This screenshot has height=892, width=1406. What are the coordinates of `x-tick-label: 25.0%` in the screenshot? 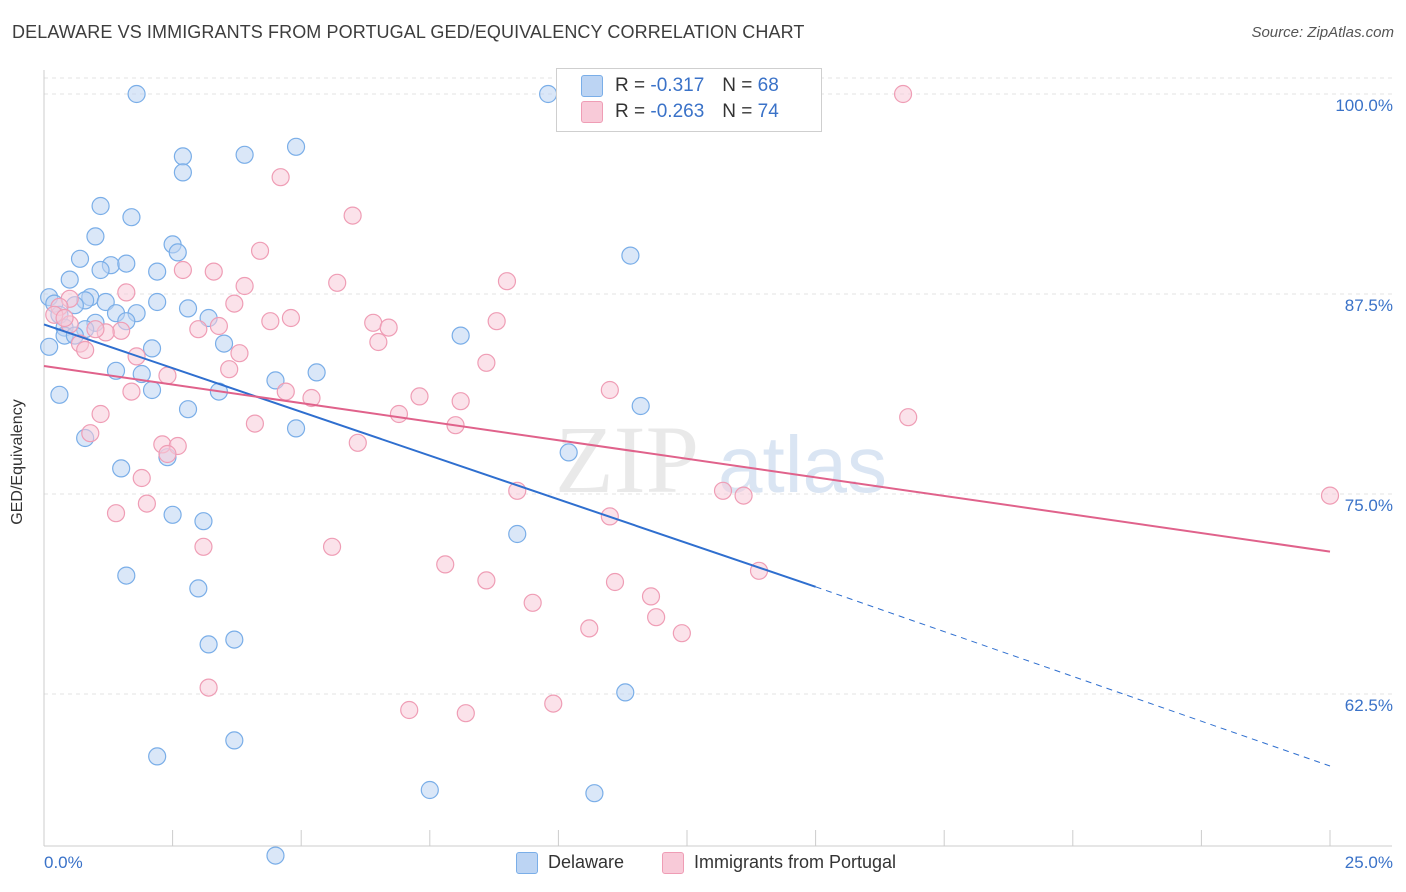 It's located at (1369, 862).